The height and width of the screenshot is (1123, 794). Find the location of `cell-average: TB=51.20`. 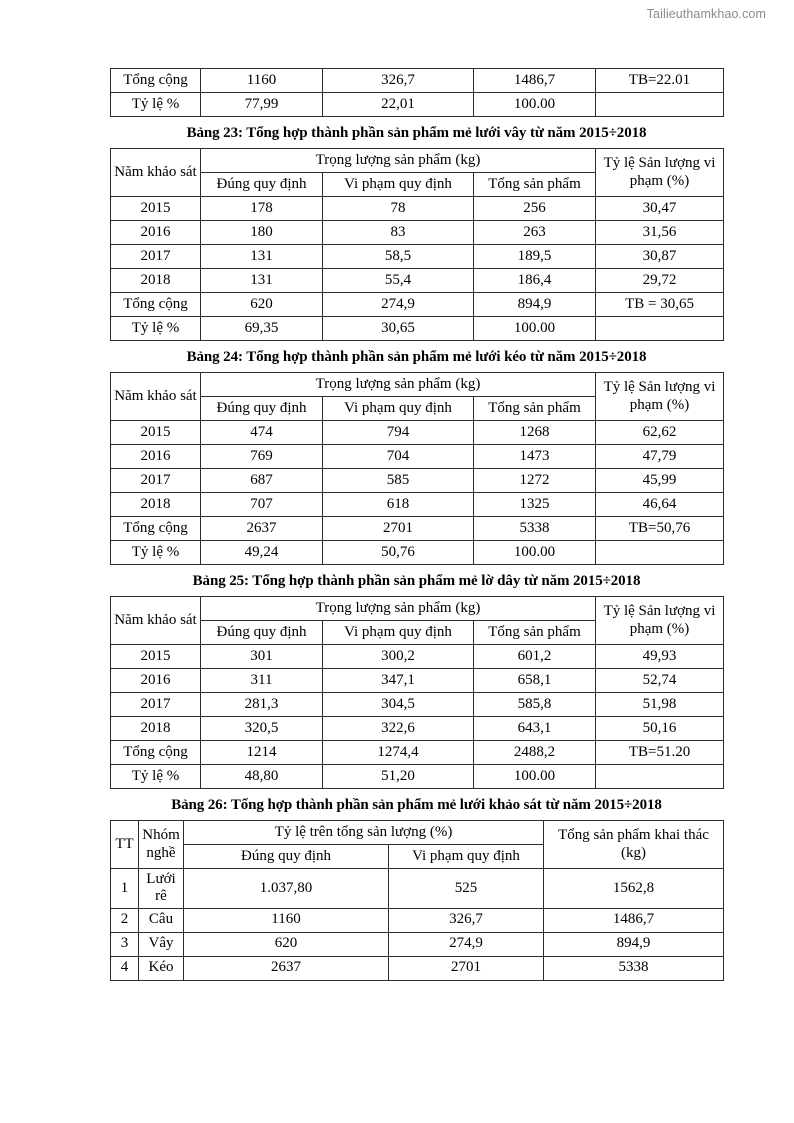

cell-average: TB=51.20 is located at coordinates (660, 752).